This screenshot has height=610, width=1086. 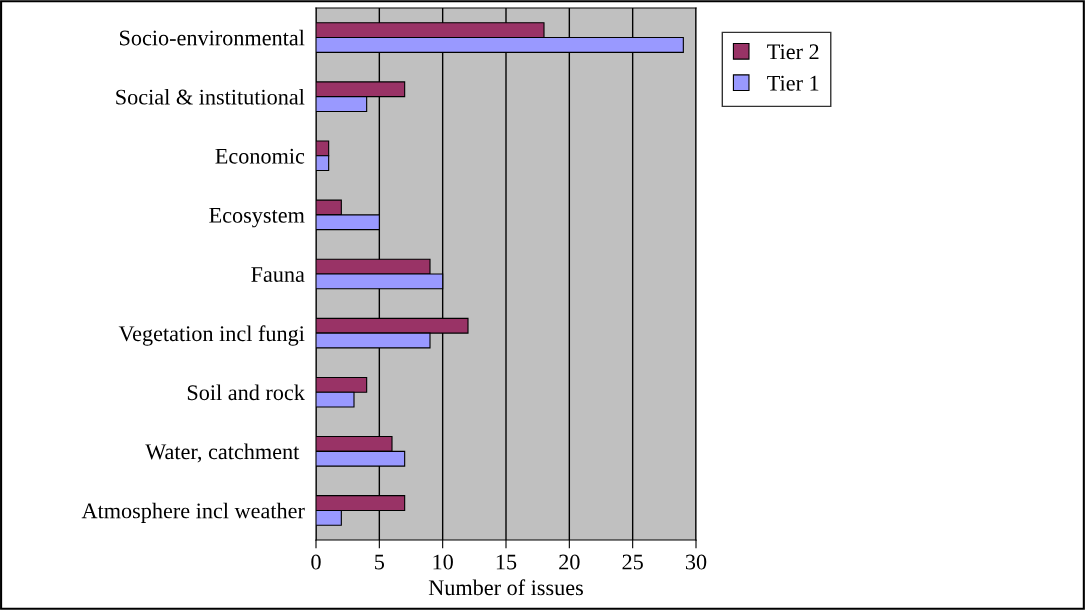 I want to click on x-tick-label: 15, so click(x=506, y=562).